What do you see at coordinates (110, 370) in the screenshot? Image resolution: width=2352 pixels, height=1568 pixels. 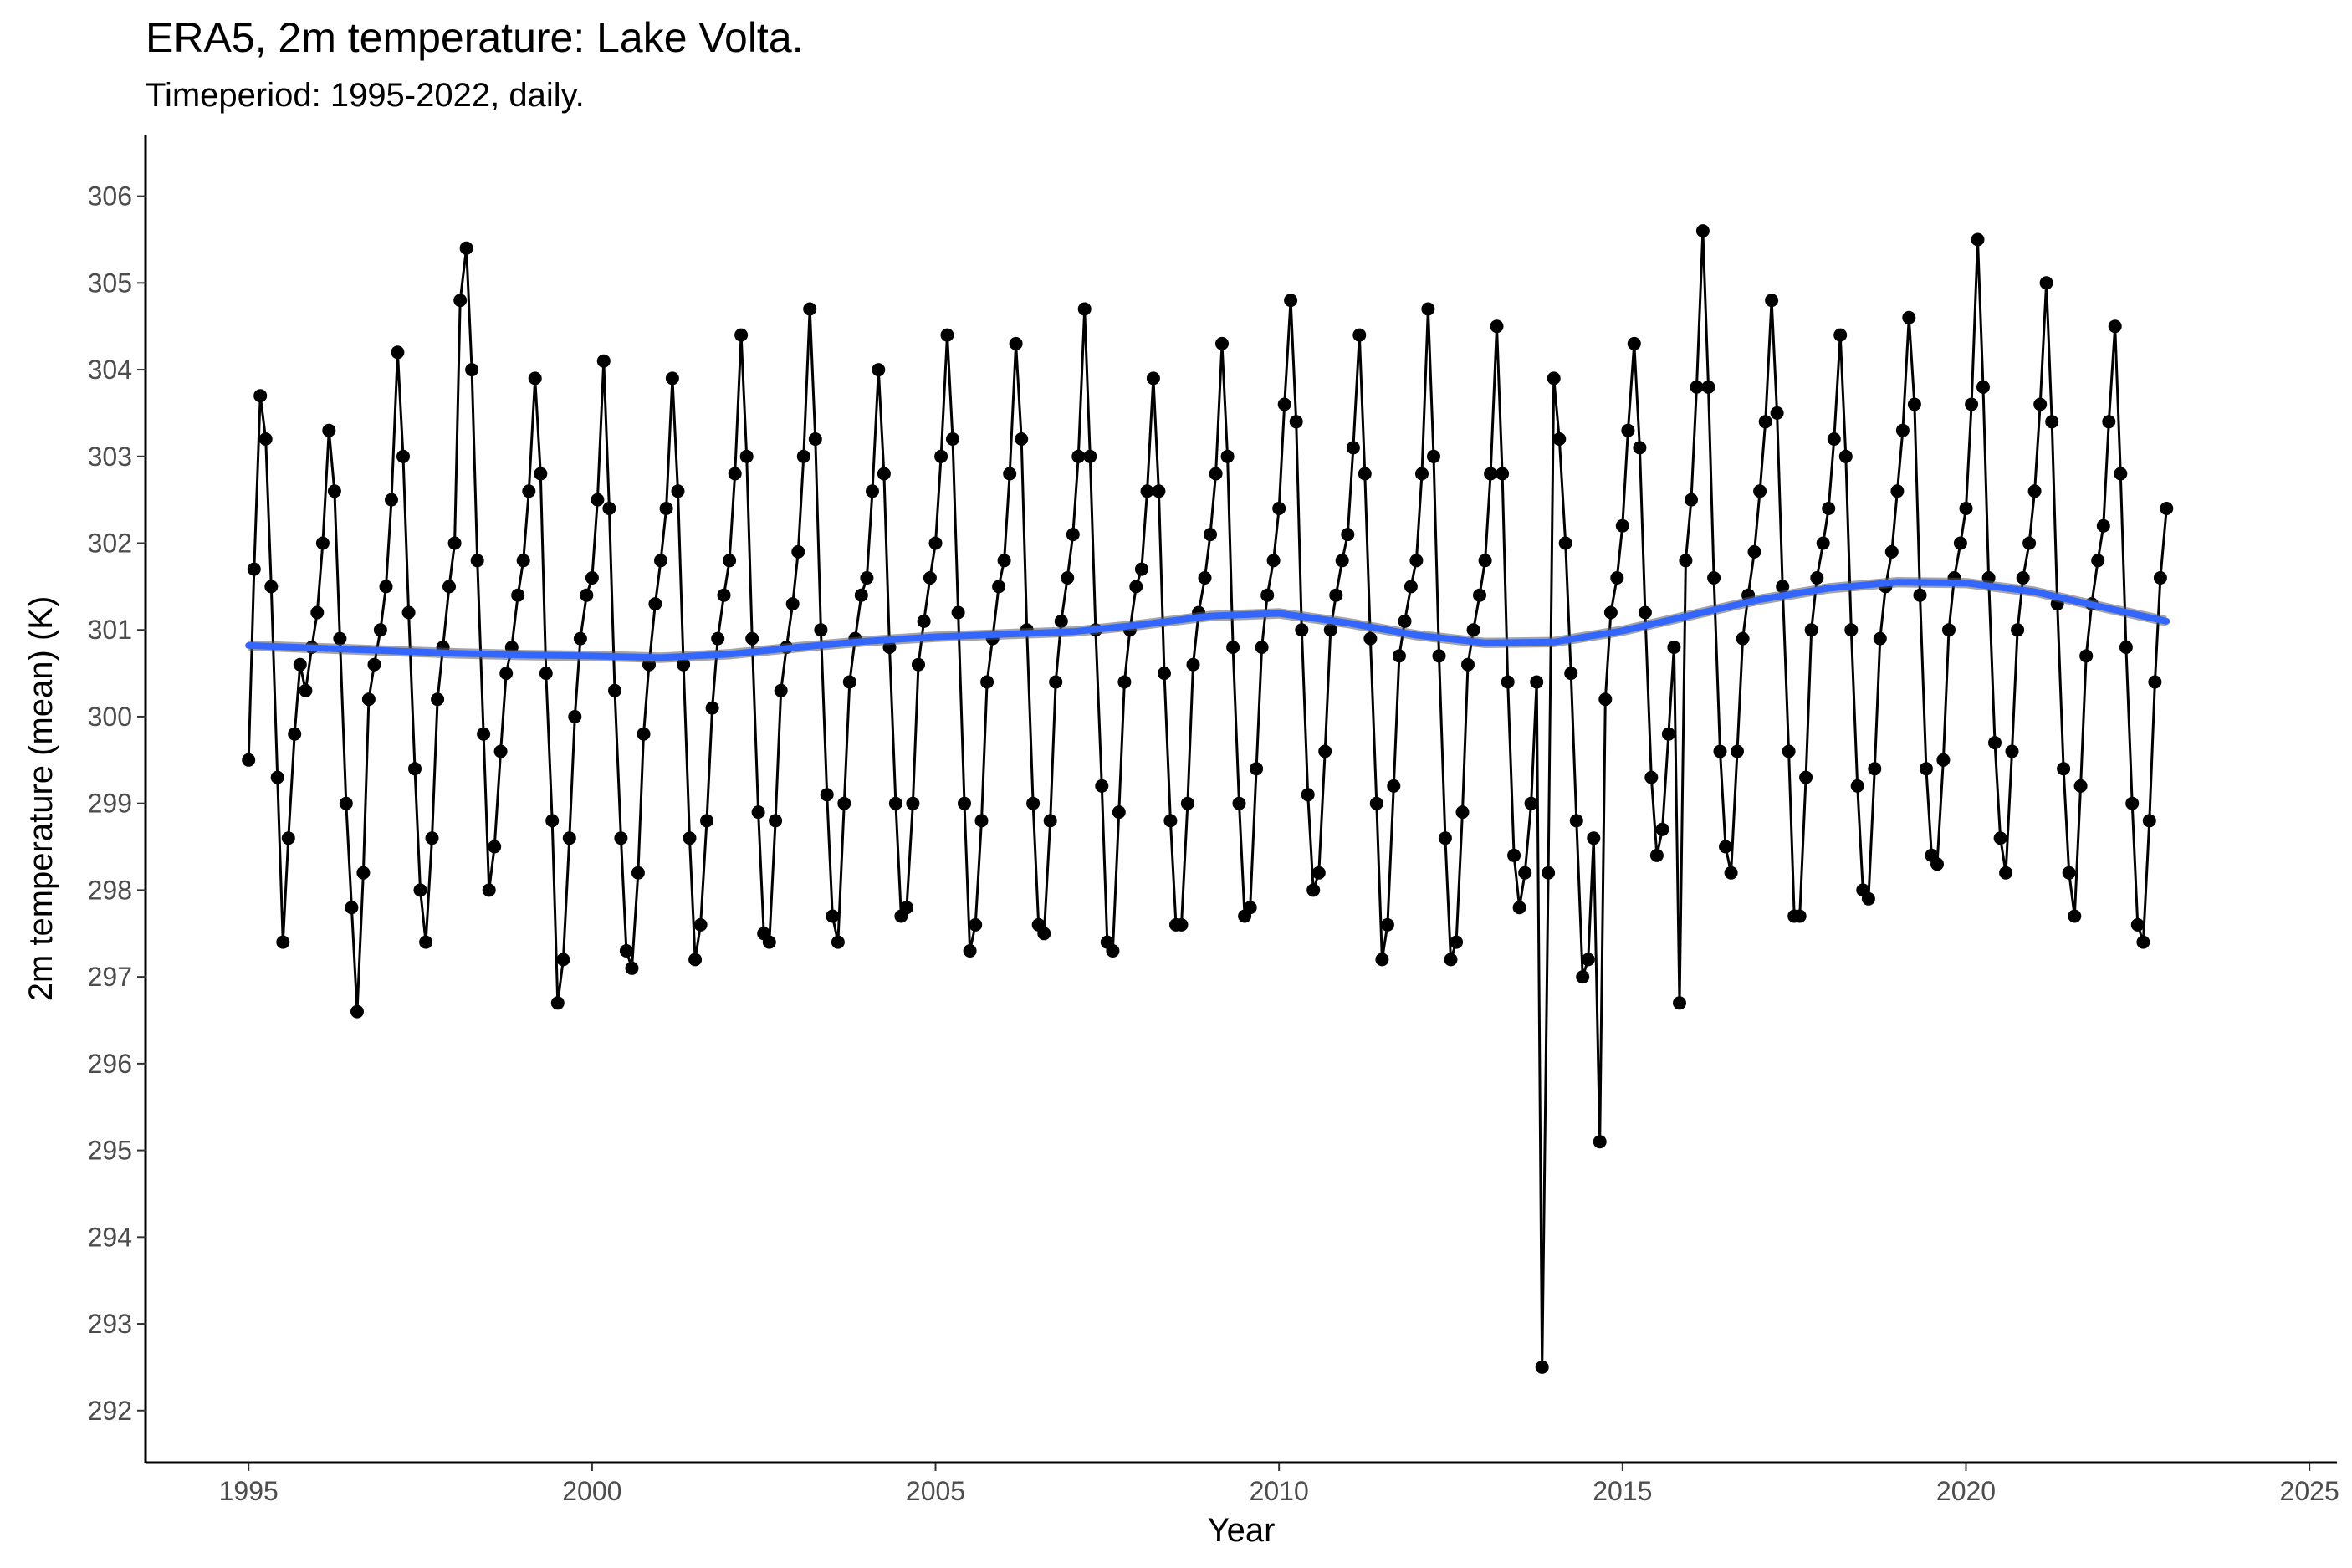 I see `y-tick-label: 304` at bounding box center [110, 370].